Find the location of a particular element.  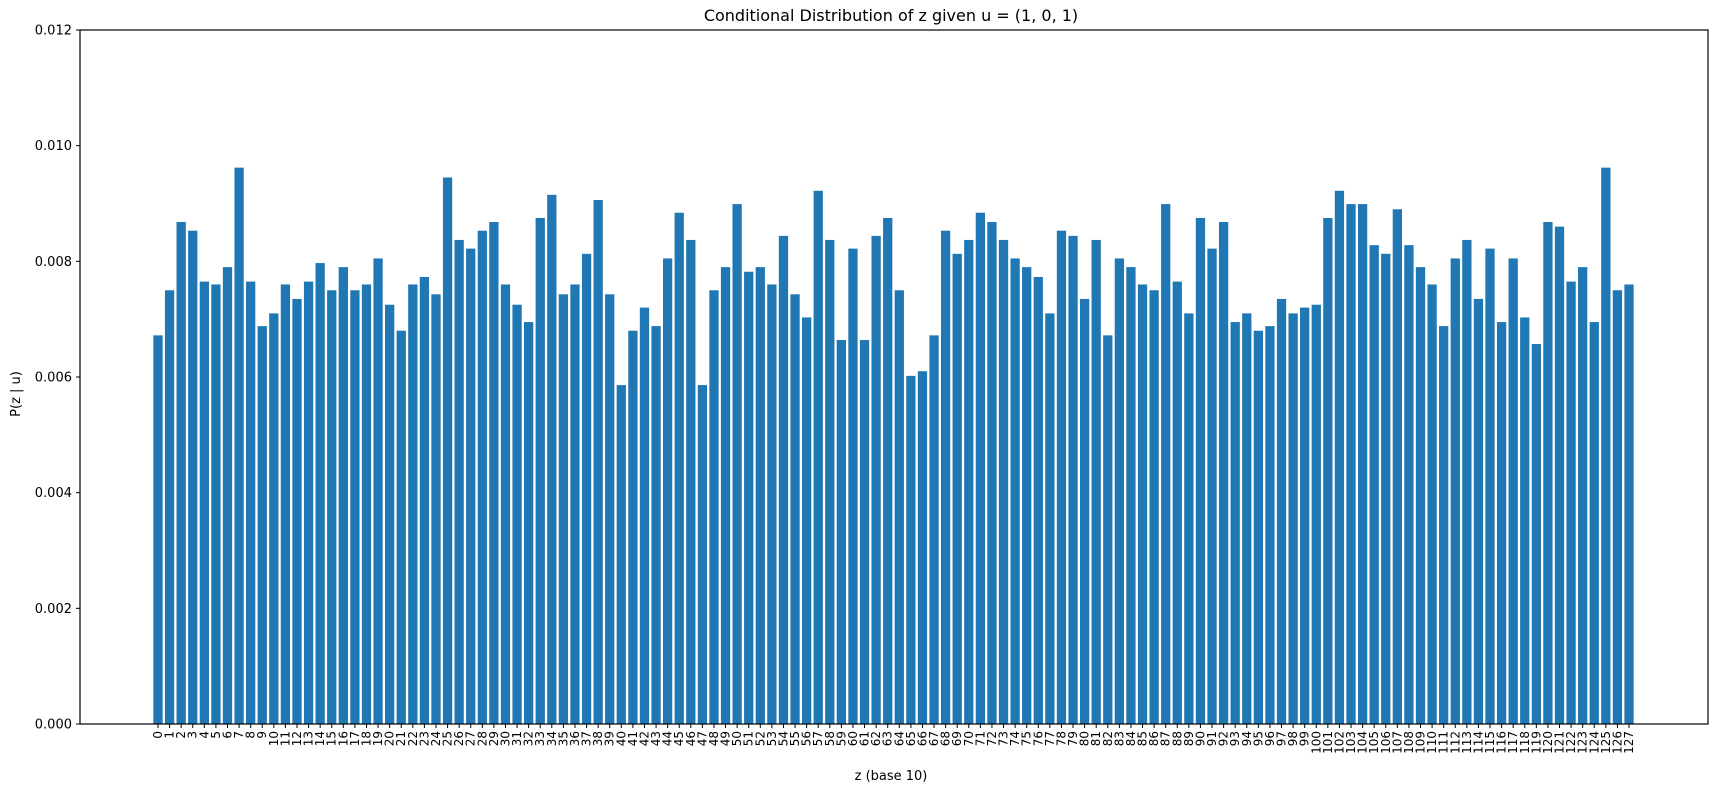

x-tick-label: 84 is located at coordinates (1131, 738).